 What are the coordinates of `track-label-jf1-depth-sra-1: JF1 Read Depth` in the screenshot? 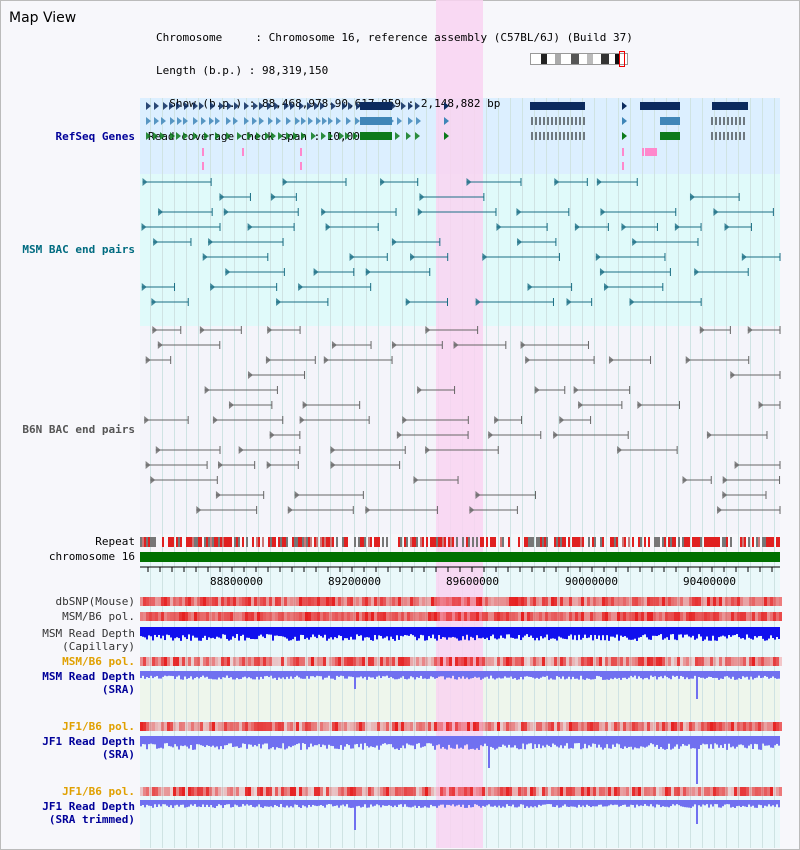 It's located at (88, 741).